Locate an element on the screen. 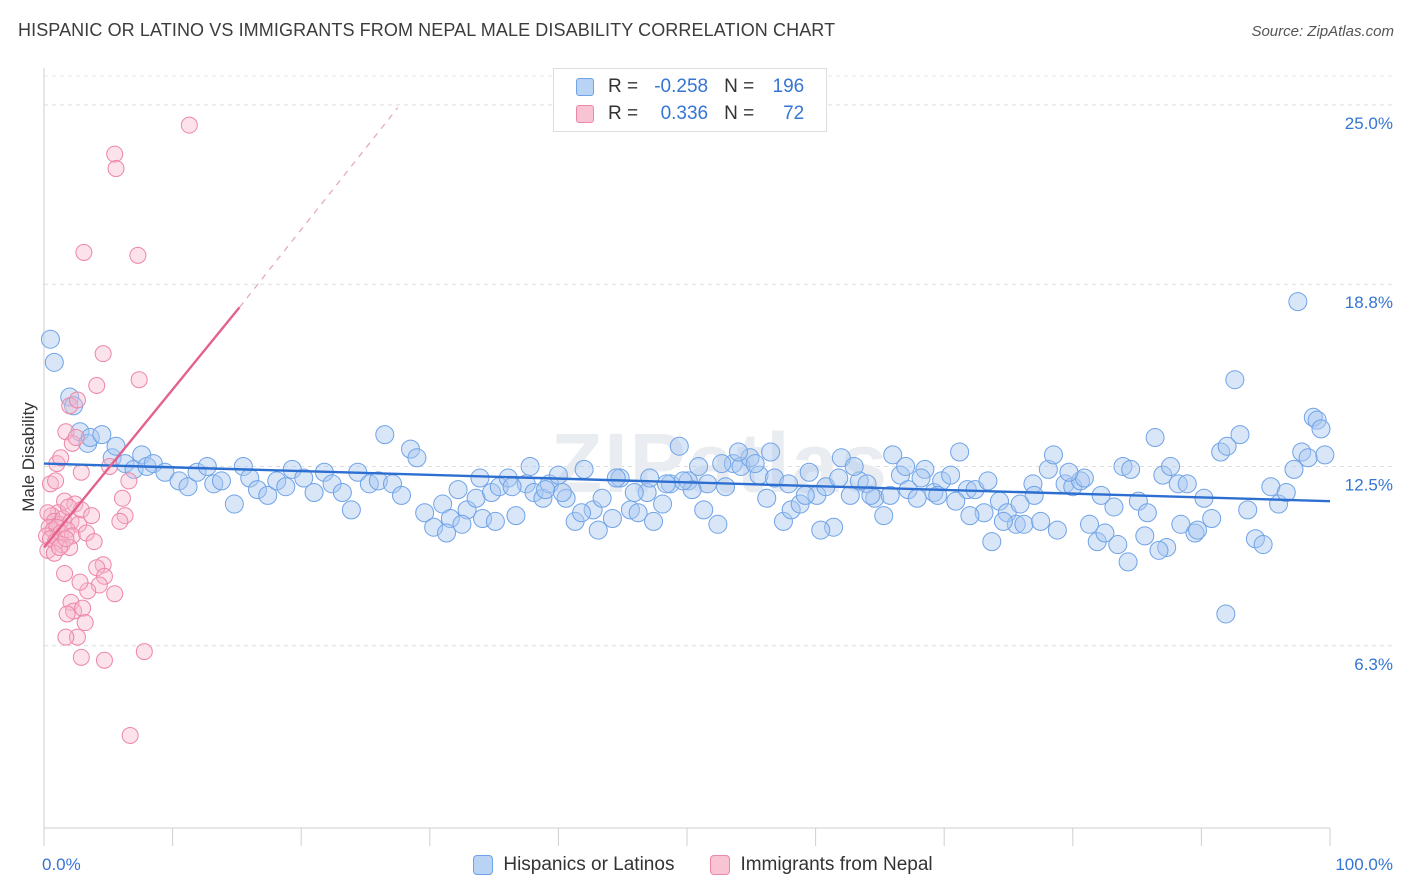 This screenshot has width=1406, height=892. chart-source: Source: ZipAtlas.com is located at coordinates (1322, 31).